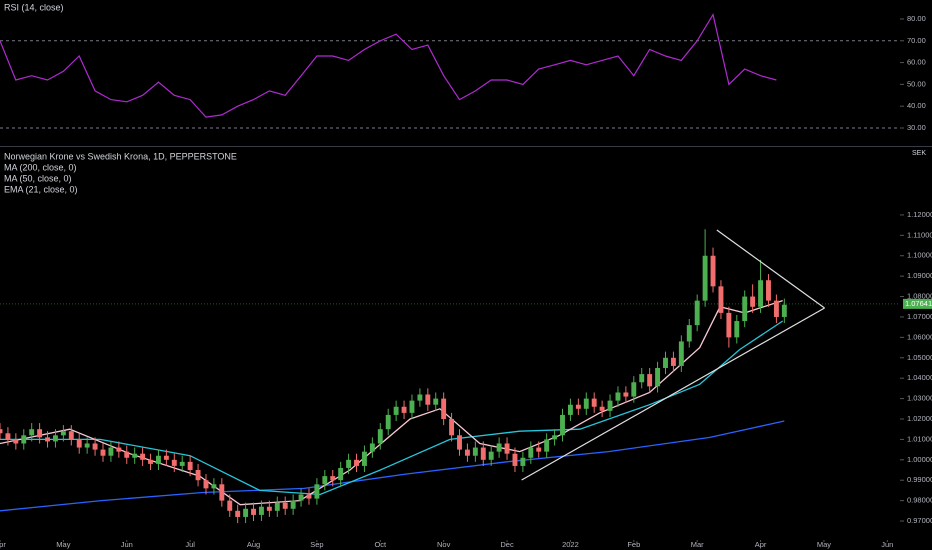 This screenshot has width=932, height=550. Describe the element at coordinates (697, 544) in the screenshot. I see `x-tick-label: Mar` at that location.